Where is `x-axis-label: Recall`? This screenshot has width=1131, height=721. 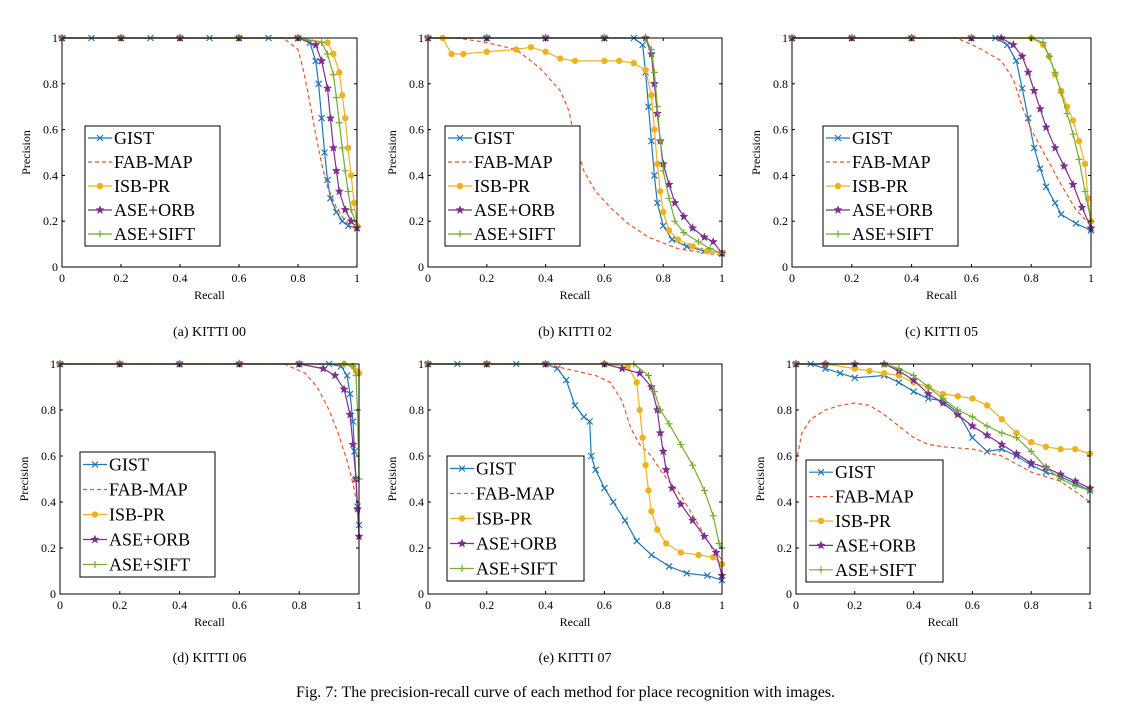 x-axis-label: Recall is located at coordinates (209, 622).